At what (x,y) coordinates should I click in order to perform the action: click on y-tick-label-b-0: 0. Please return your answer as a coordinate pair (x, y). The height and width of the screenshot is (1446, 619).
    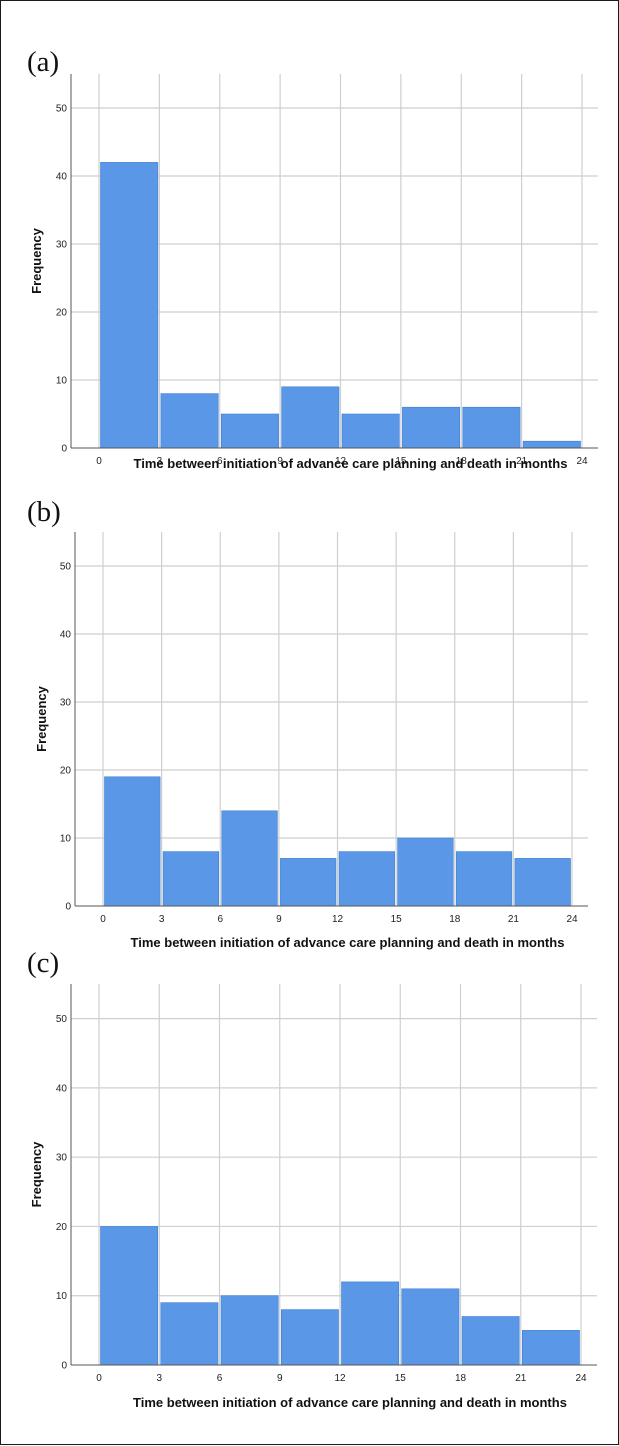
    Looking at the image, I should click on (68, 907).